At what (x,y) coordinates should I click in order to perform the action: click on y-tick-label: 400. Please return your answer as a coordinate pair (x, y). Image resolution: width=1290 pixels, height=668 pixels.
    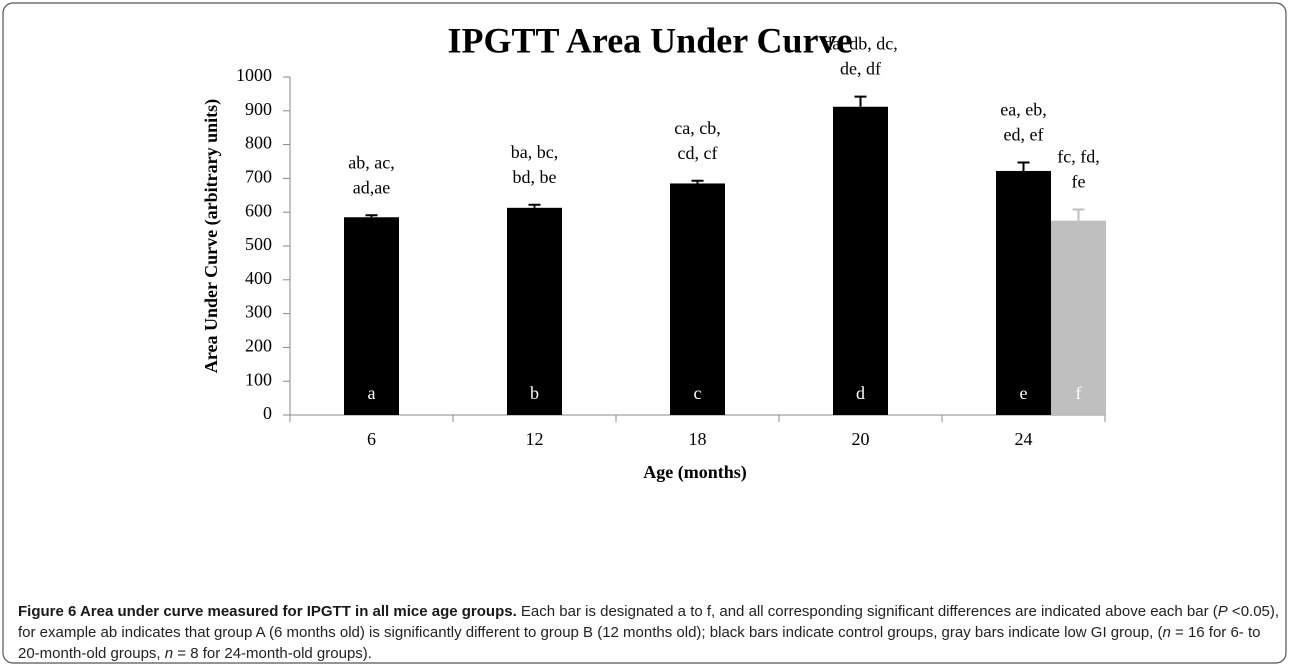
    Looking at the image, I should click on (258, 278).